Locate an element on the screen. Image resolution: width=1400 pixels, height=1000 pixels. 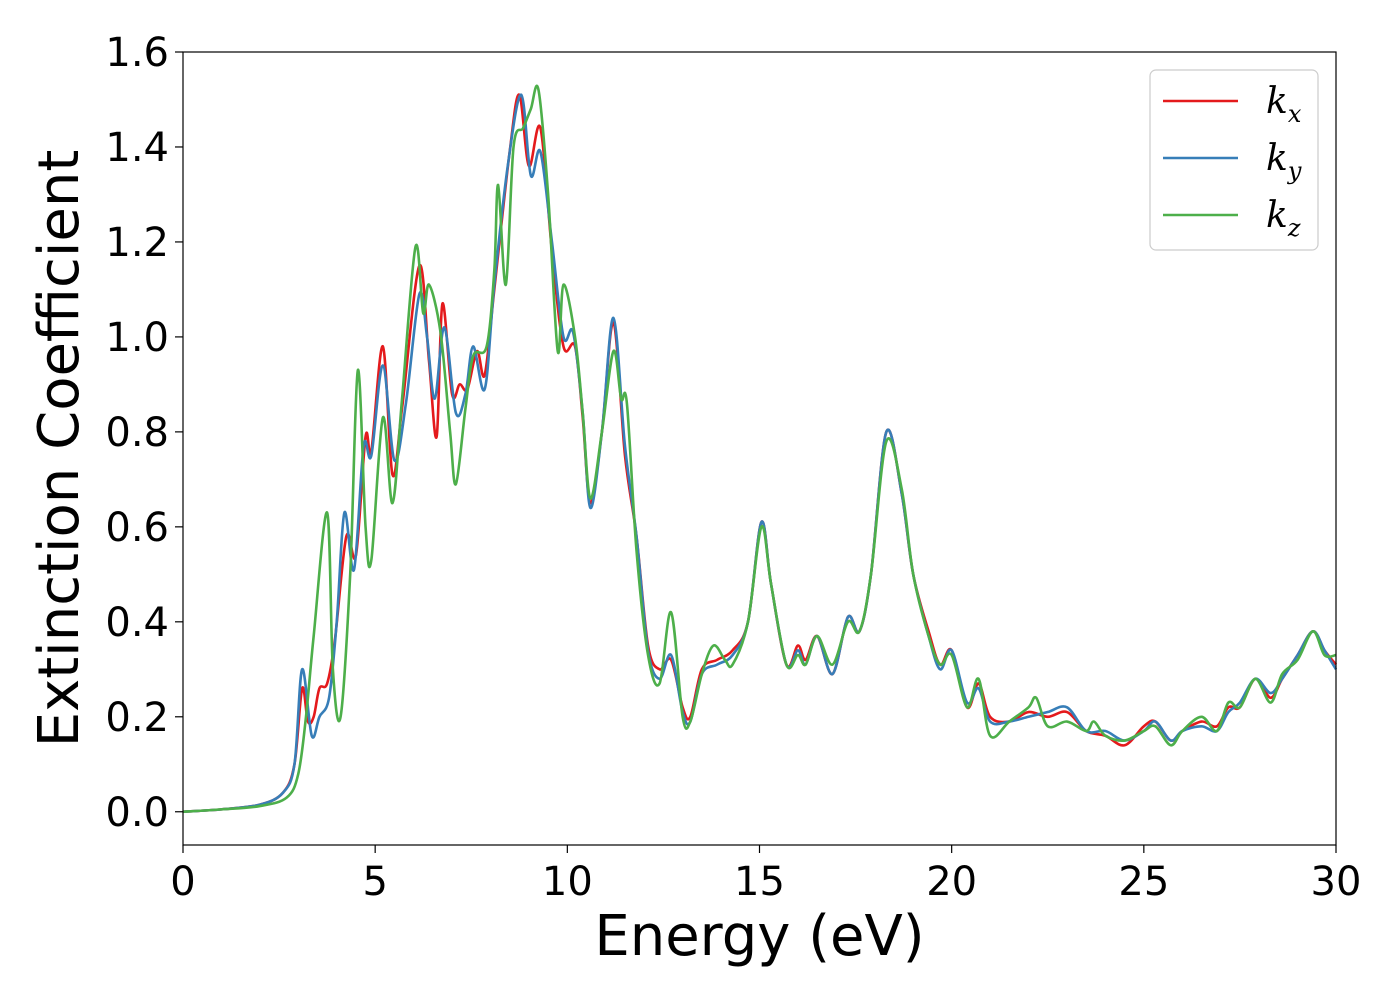
y-axis: 0.0 0.2 0.4 0.6 0.8 1.0 1.2 1.4 1.6 is located at coordinates (144, 433).